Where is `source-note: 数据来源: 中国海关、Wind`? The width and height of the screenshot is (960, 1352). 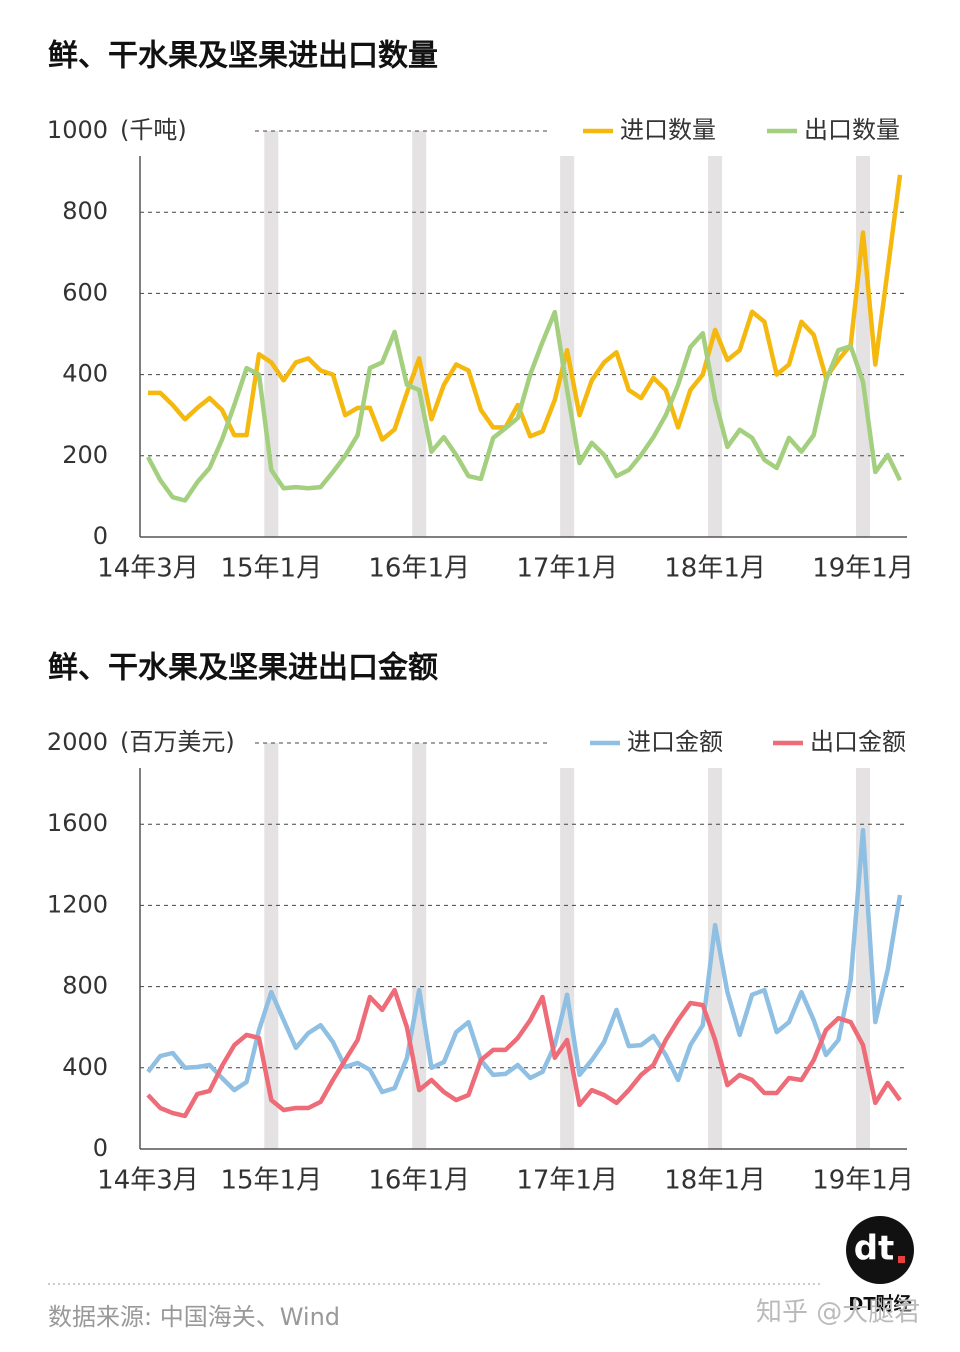
source-note: 数据来源: 中国海关、Wind is located at coordinates (194, 1317).